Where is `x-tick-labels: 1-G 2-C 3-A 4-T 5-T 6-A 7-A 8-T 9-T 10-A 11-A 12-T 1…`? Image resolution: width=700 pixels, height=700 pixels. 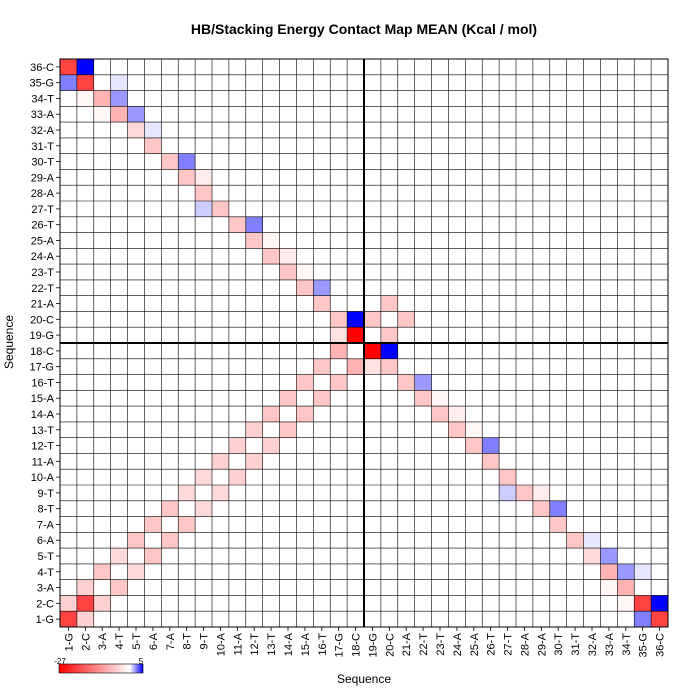
x-tick-labels: 1-G 2-C 3-A 4-T 5-T 6-A 7-A 8-T 9-T 10-A 11-A 12-T 1… is located at coordinates (365, 642).